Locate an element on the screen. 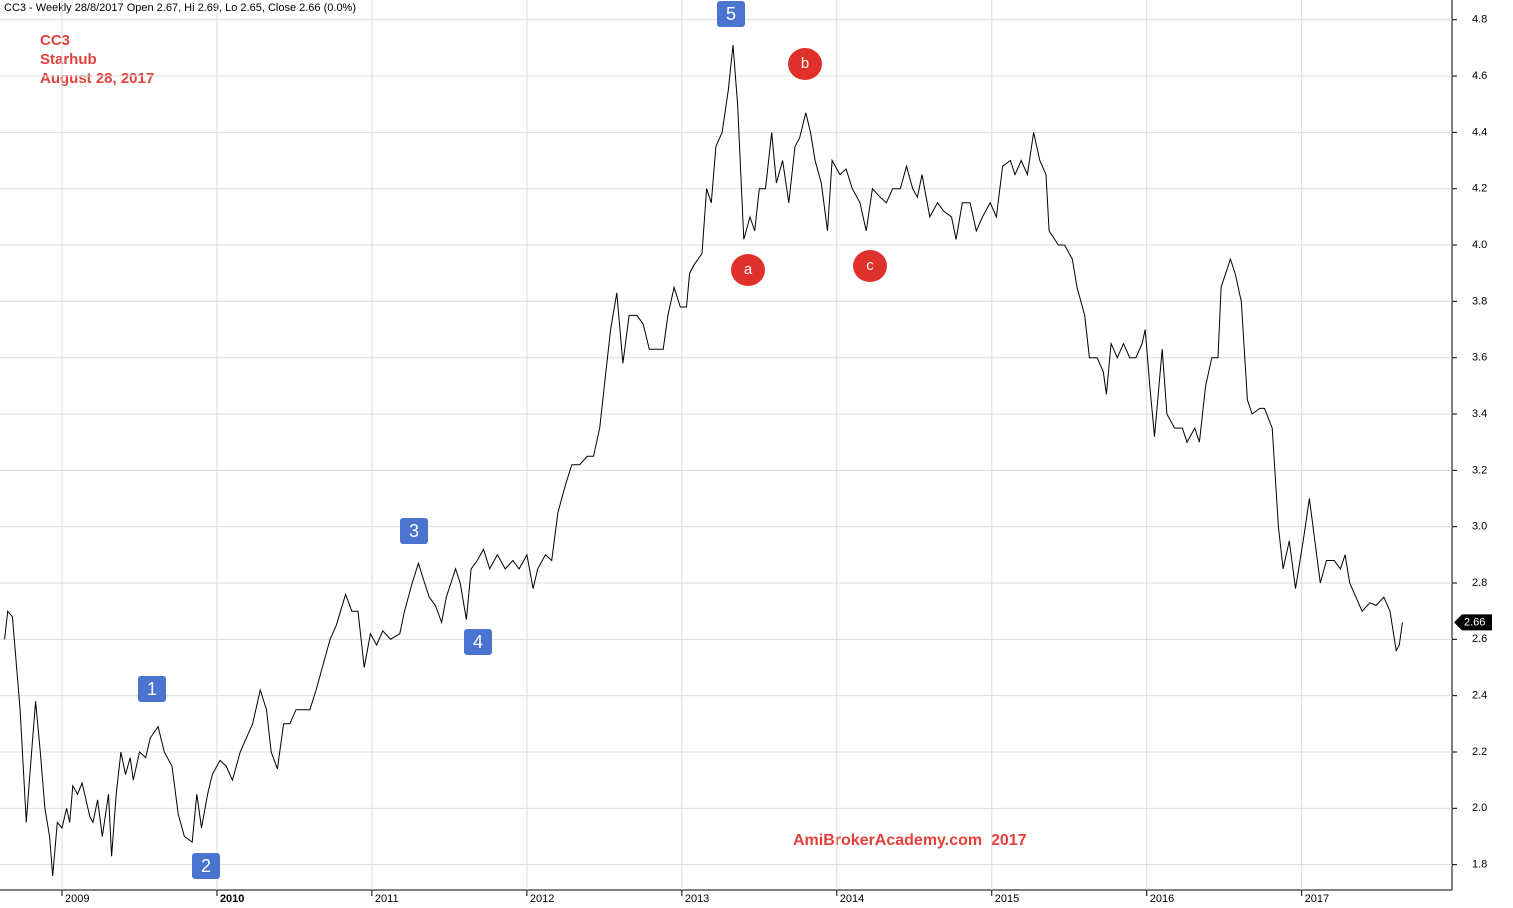 The image size is (1513, 908). y-tick-label: 4.6 is located at coordinates (1479, 76).